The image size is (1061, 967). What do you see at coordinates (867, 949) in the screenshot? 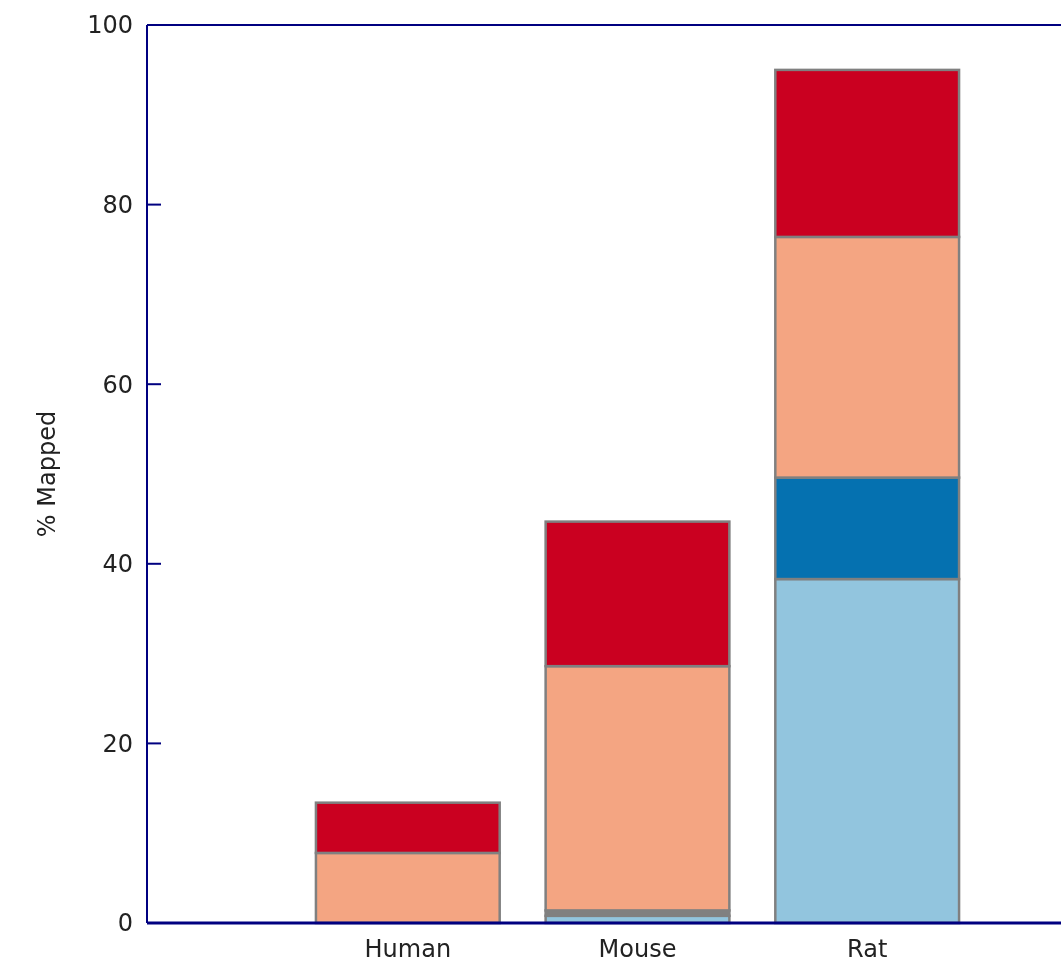
I see `x-tick-label: Rat` at bounding box center [867, 949].